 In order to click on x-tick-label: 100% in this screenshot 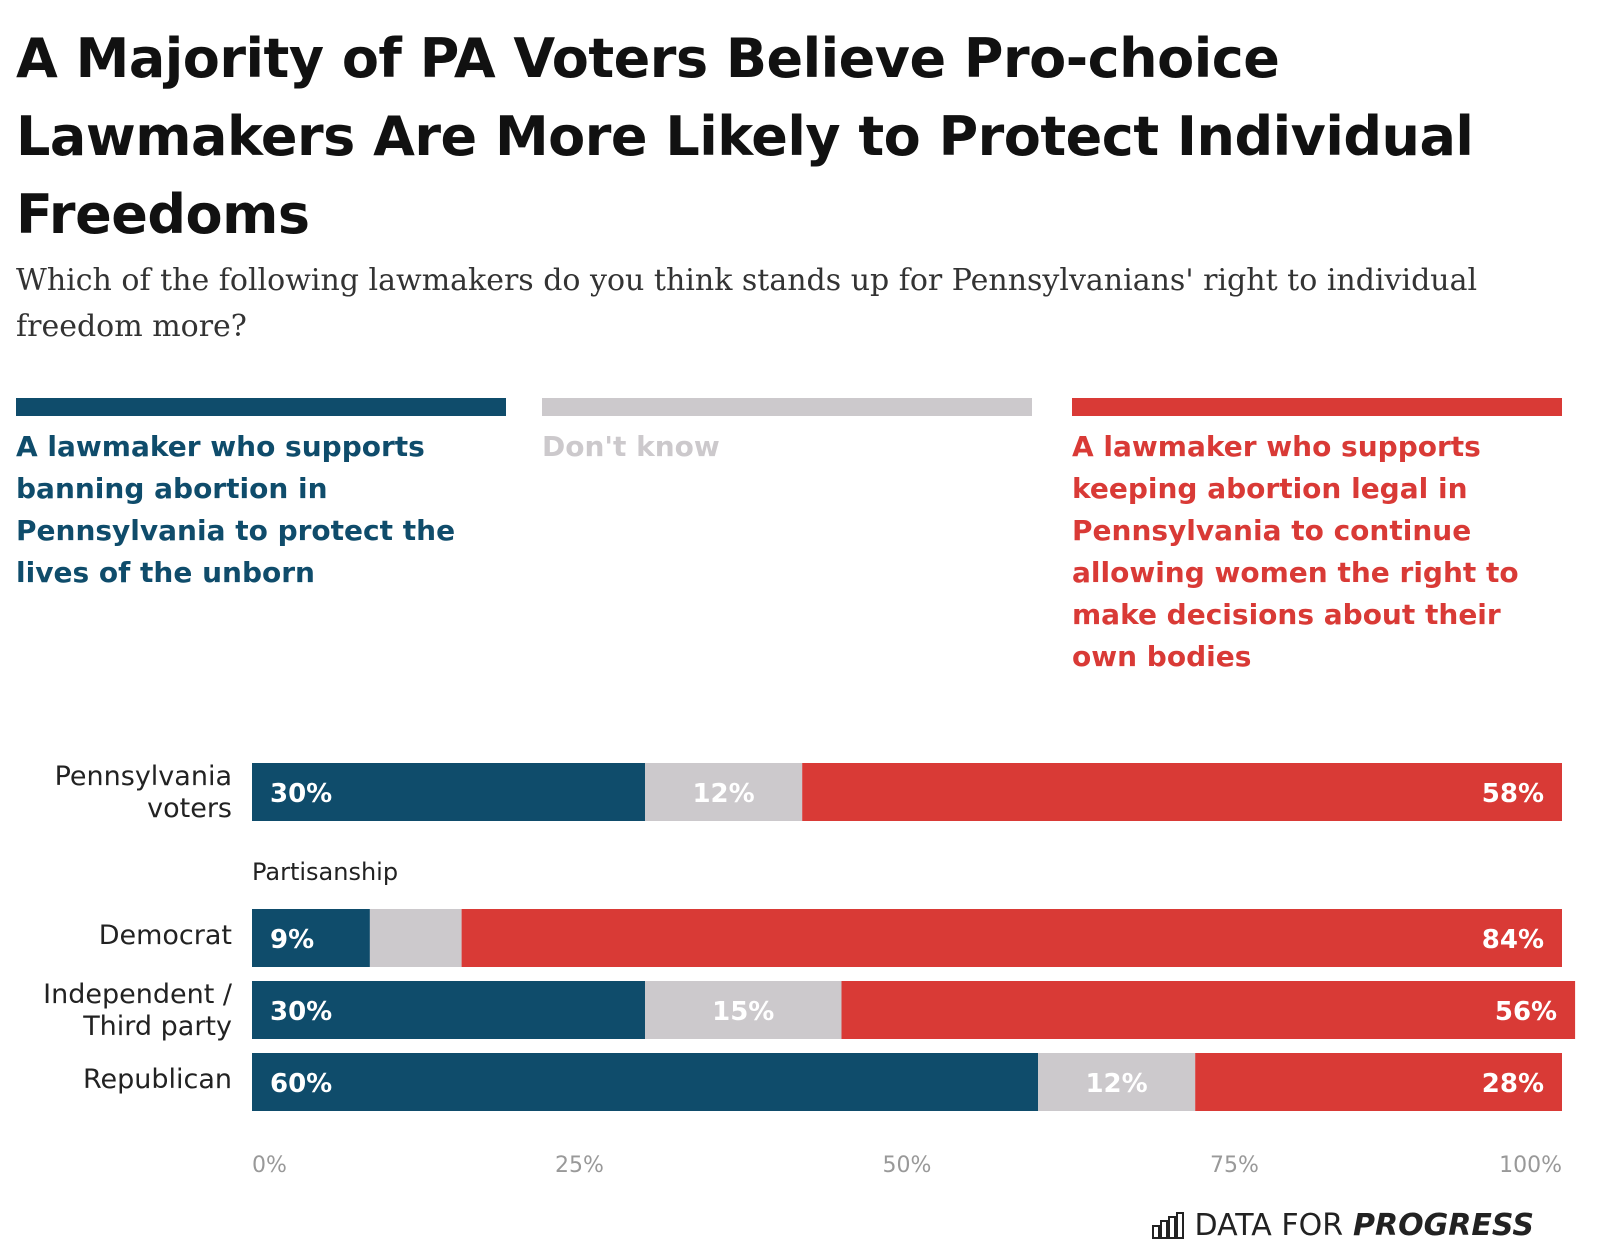, I will do `click(1530, 1165)`.